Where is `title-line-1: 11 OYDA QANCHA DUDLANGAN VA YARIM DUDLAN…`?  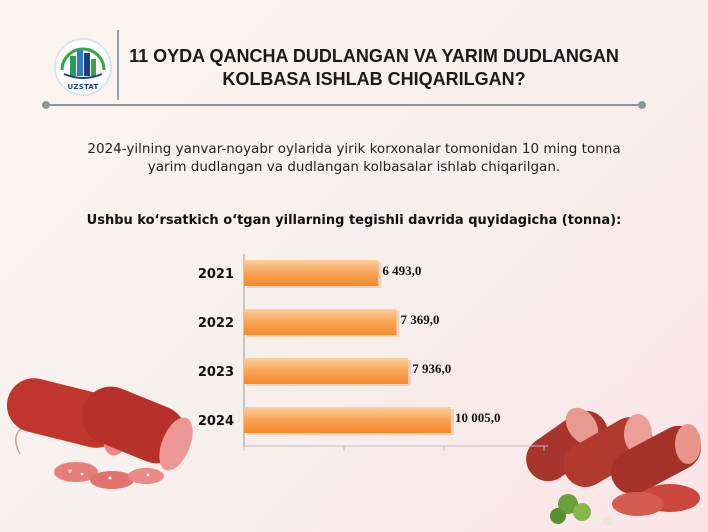
title-line-1: 11 OYDA QANCHA DUDLANGAN VA YARIM DUDLAN… is located at coordinates (374, 56).